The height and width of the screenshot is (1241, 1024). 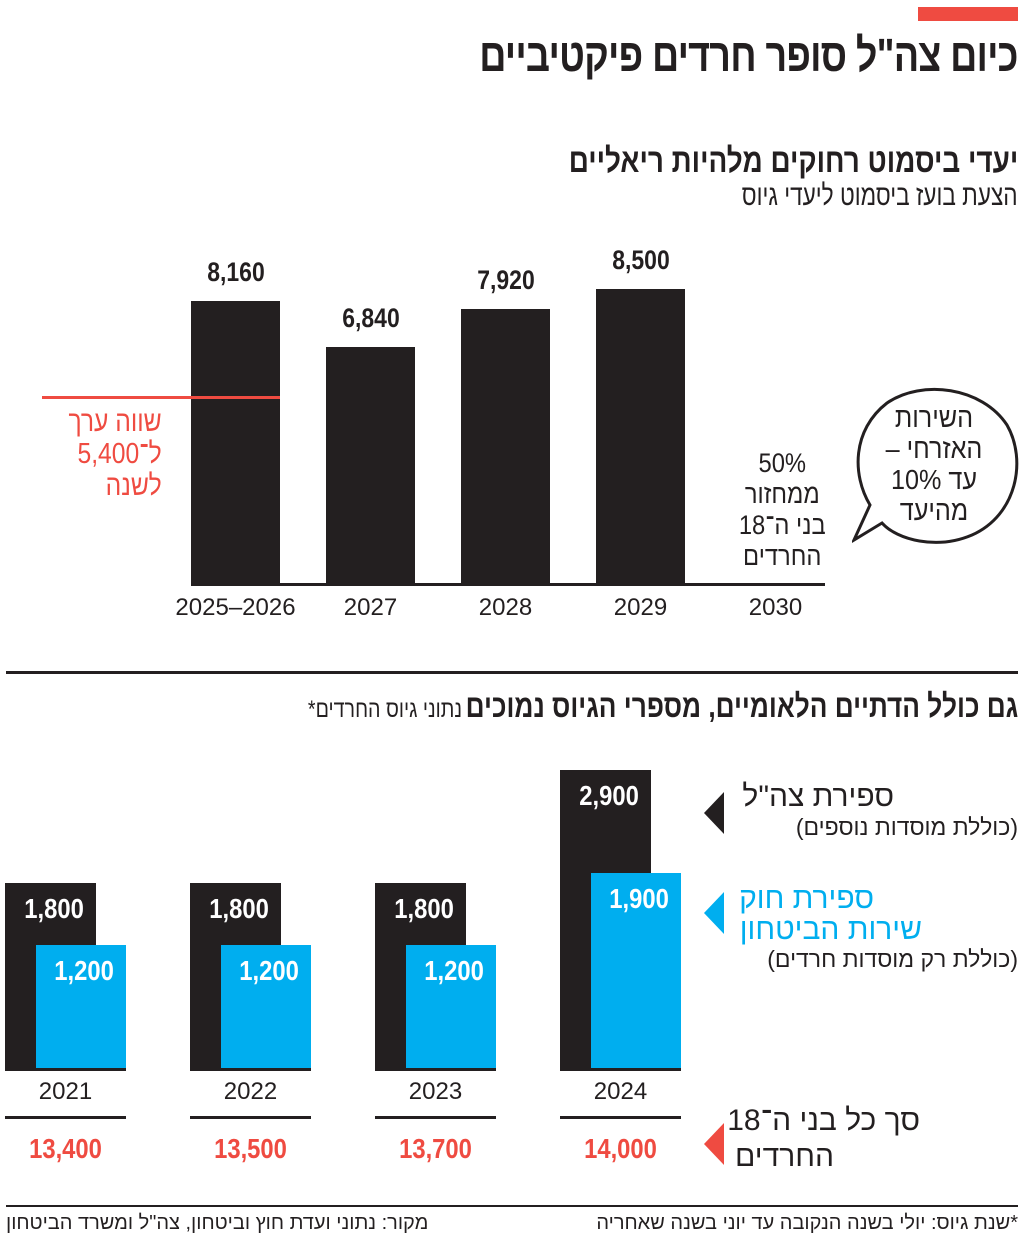 I want to click on legend-marker-total, so click(x=714, y=1144).